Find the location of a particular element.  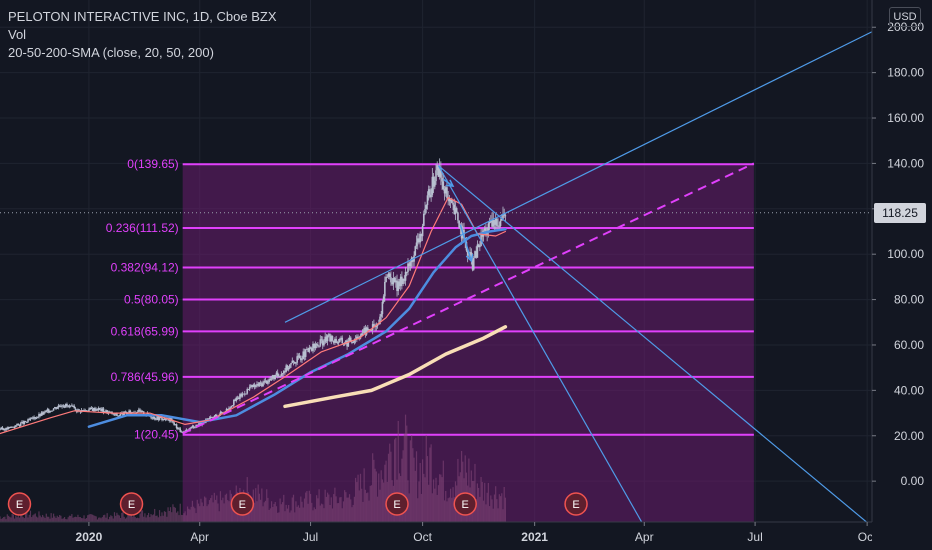

time-axis: 2020 Apr Jul Oct 2021 Apr Jul Oct is located at coordinates (466, 535).